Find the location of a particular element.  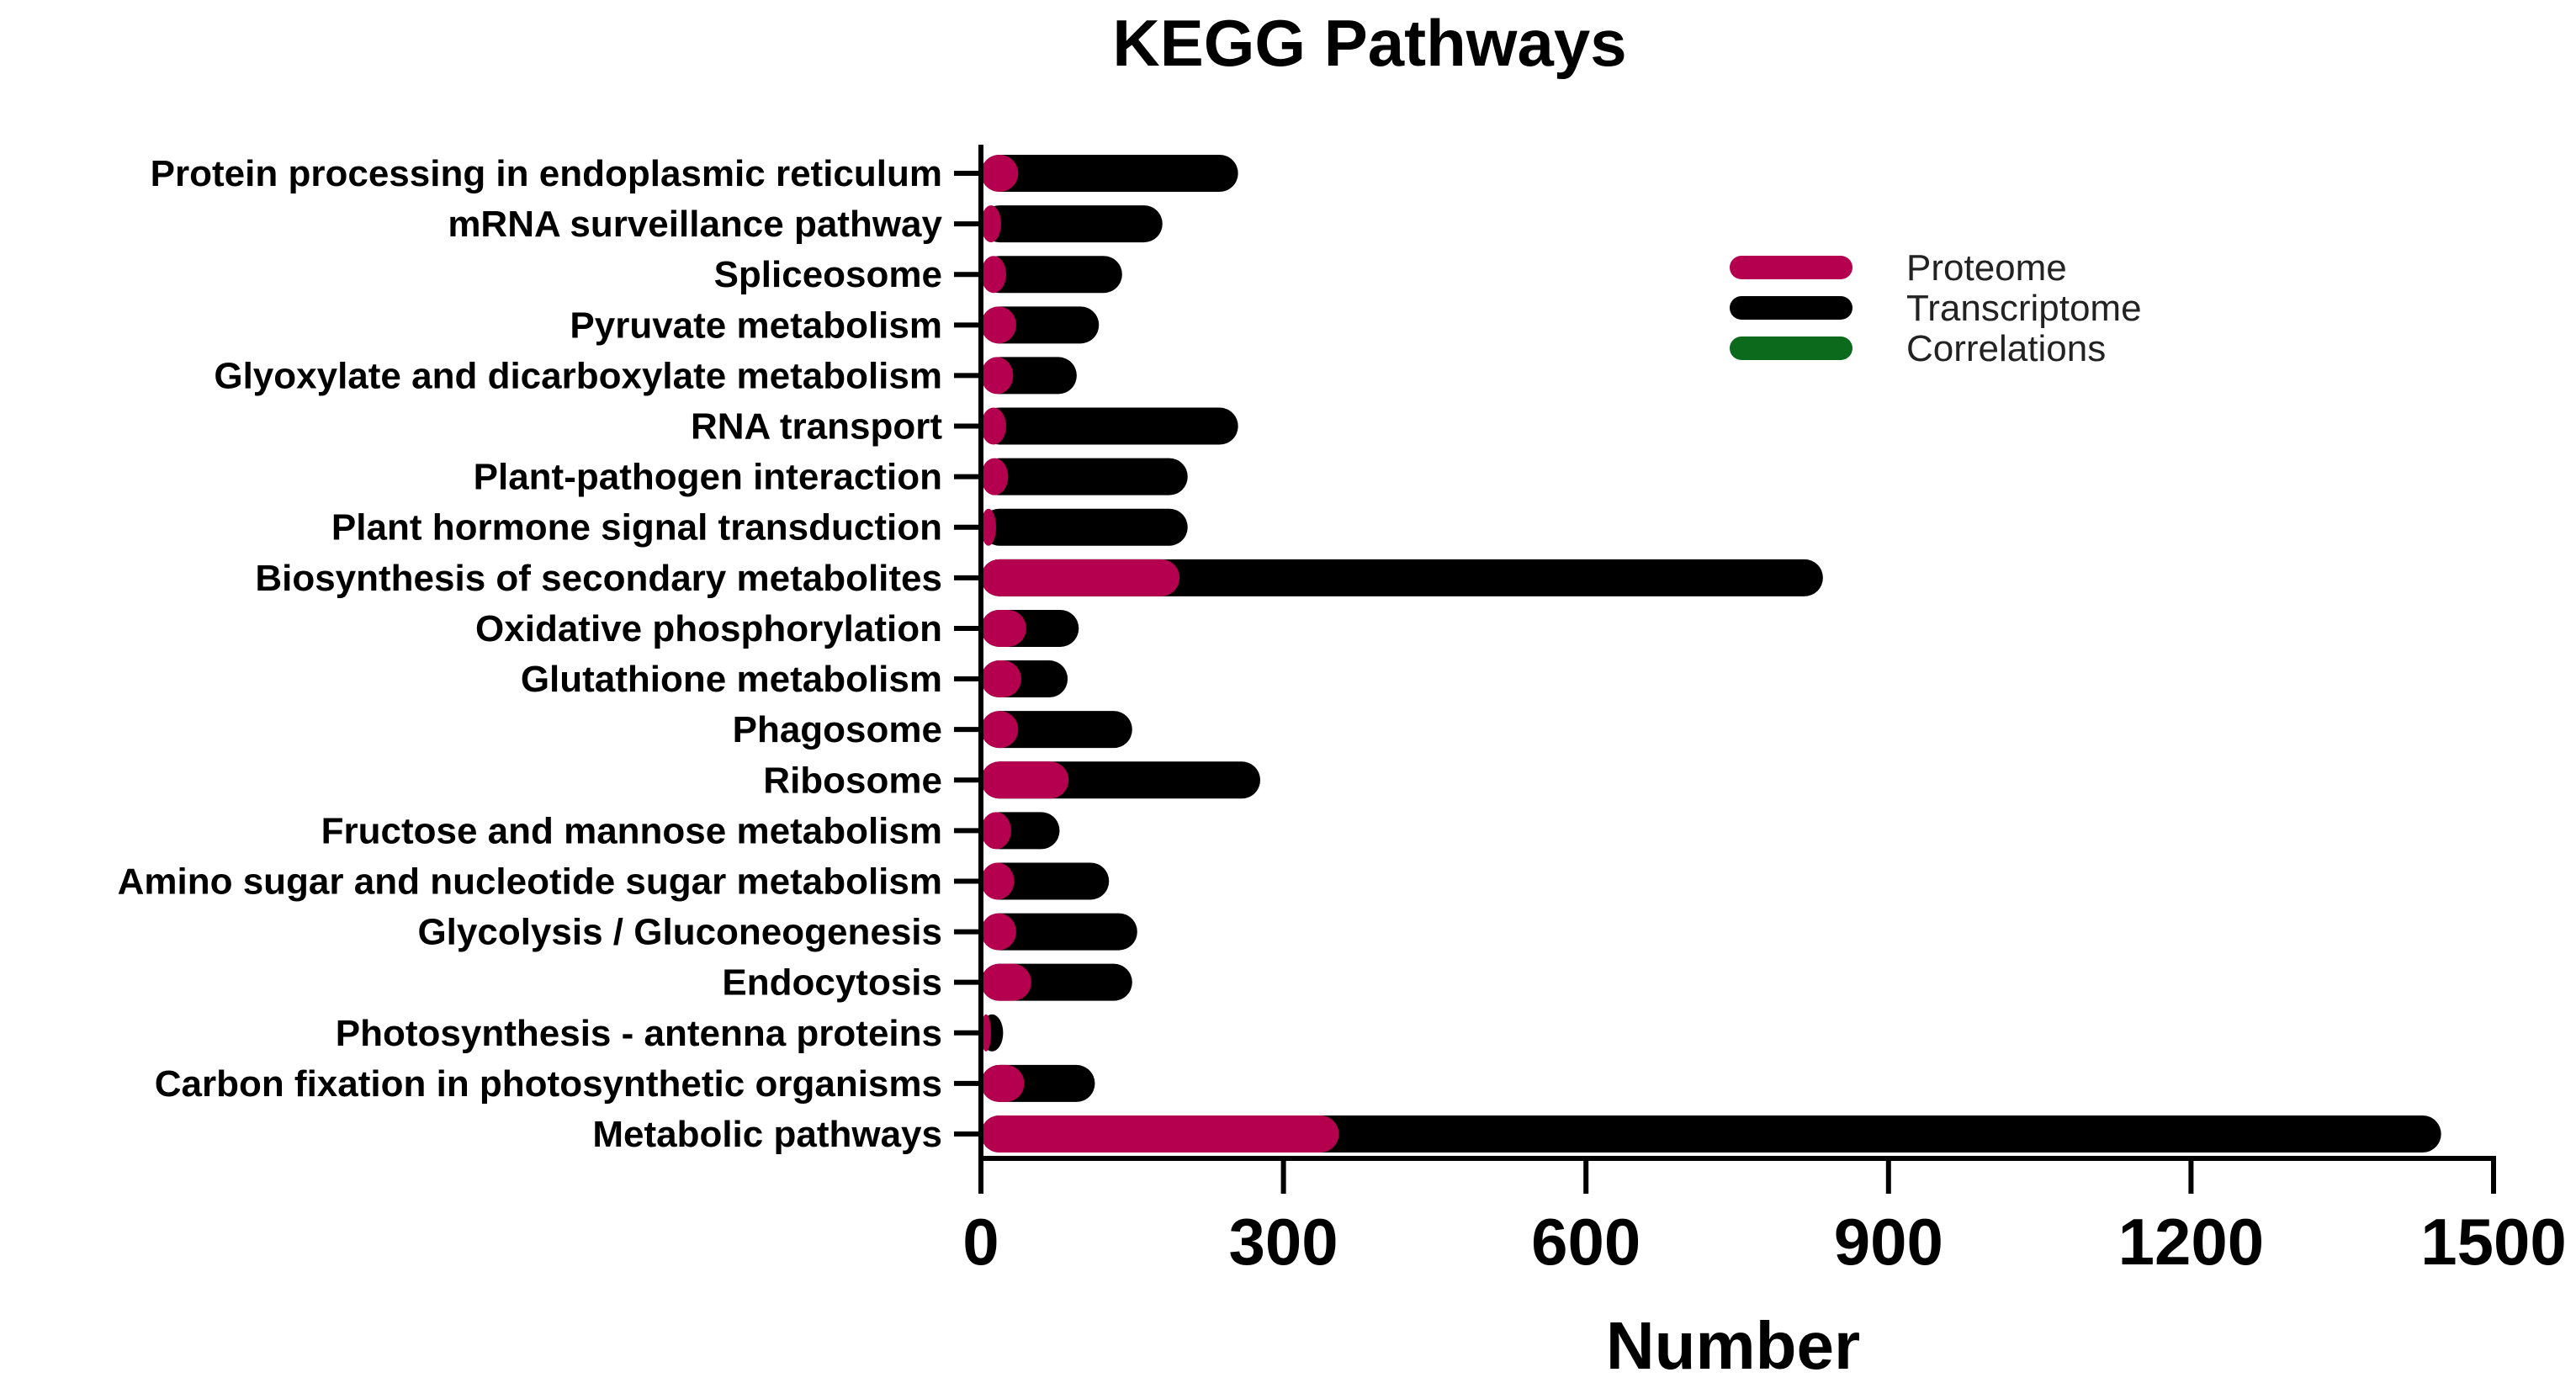

x-tick-label-1: 300 is located at coordinates (1283, 1242).